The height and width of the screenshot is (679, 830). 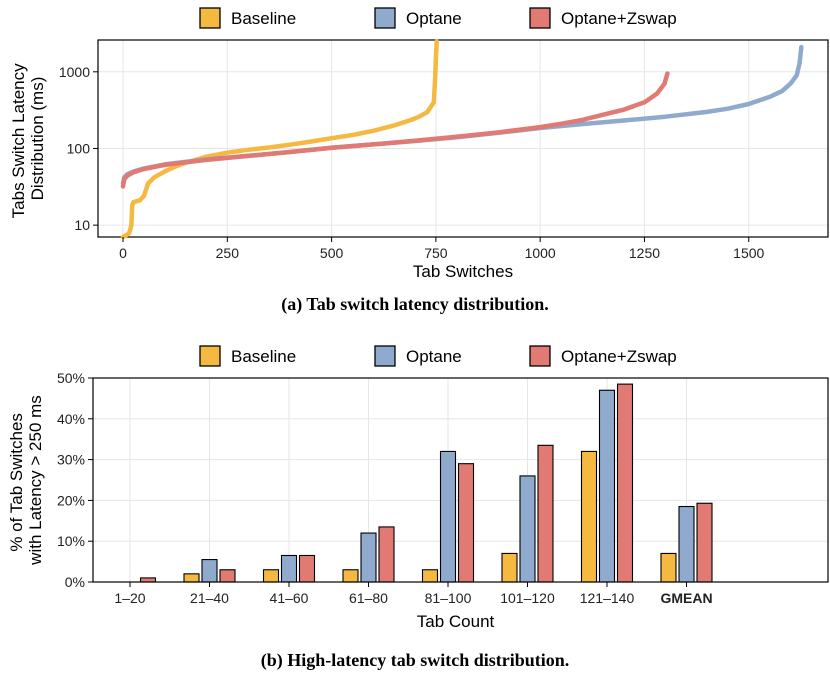 What do you see at coordinates (527, 598) in the screenshot?
I see `chart-b-x-tick-label: 101–120` at bounding box center [527, 598].